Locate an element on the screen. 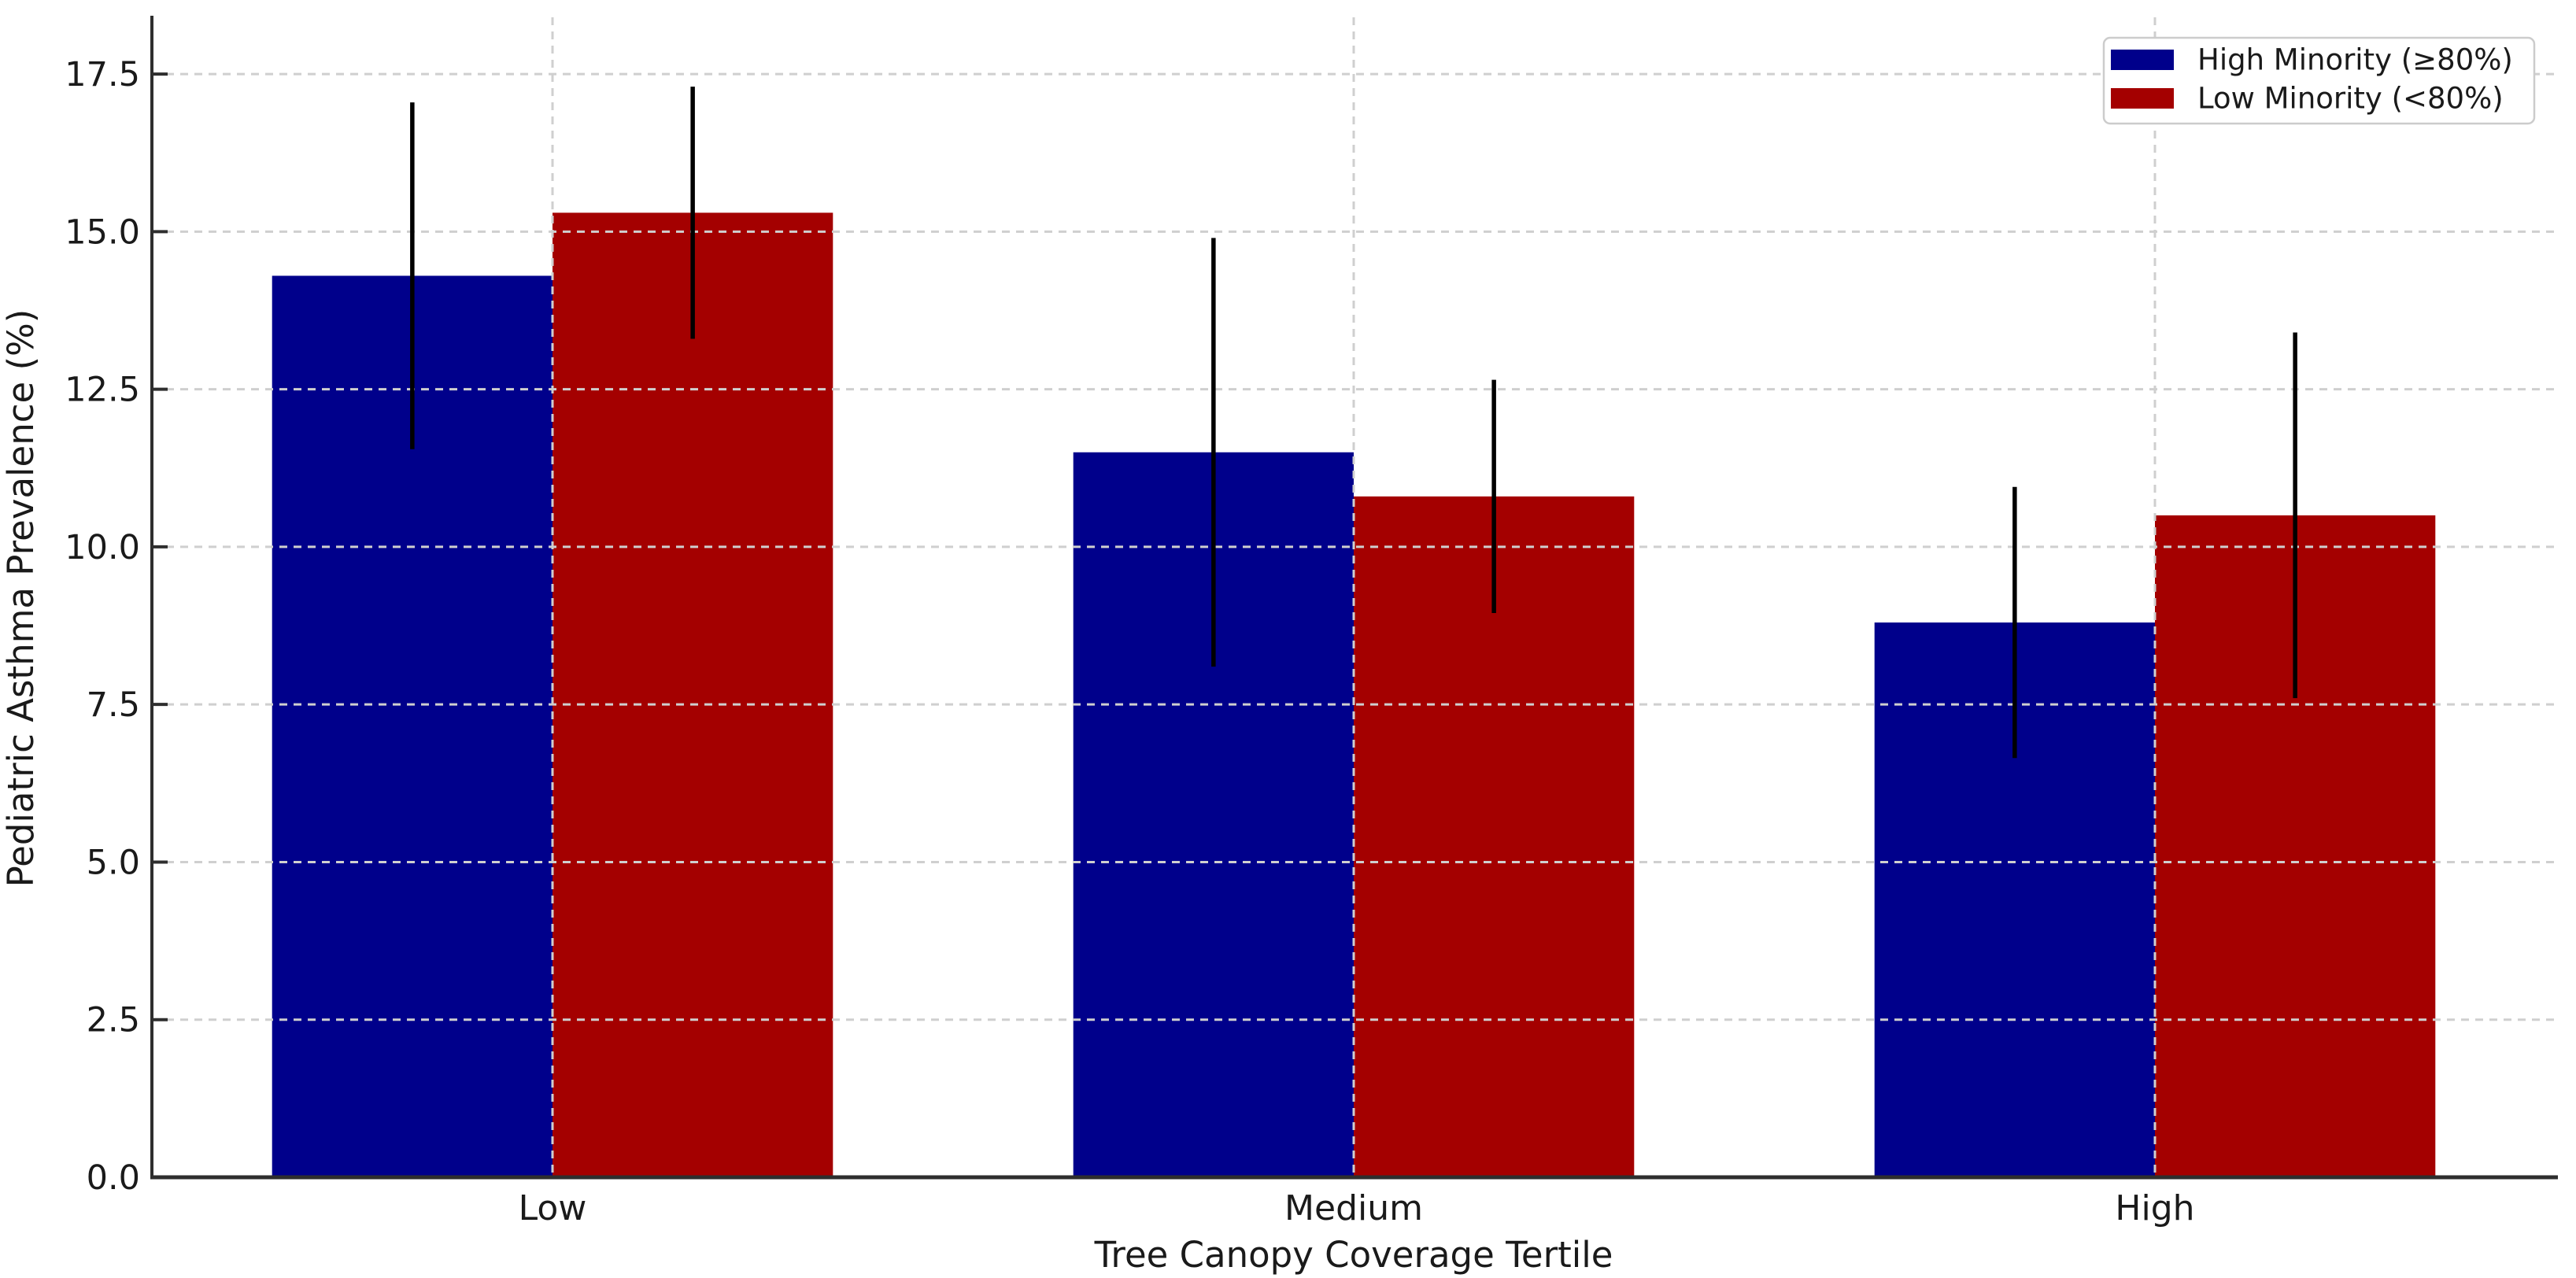  legend-label-high-minority: High Minority (≥80%) is located at coordinates (2355, 60).